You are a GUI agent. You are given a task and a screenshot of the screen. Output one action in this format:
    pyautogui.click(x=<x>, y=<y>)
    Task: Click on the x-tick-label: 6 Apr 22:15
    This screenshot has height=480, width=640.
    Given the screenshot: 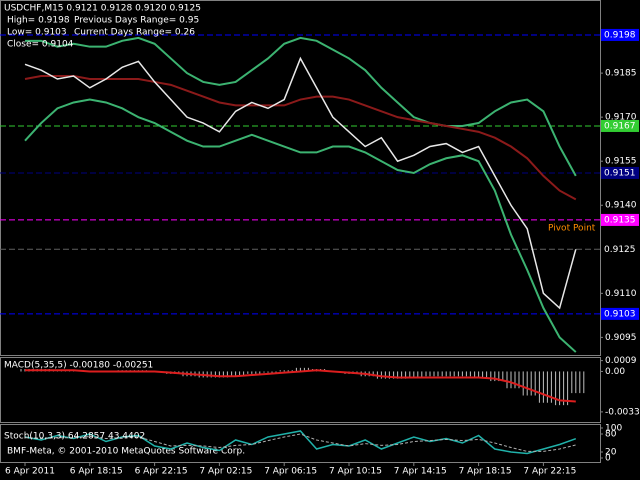 What is the action you would take?
    pyautogui.click(x=161, y=472)
    